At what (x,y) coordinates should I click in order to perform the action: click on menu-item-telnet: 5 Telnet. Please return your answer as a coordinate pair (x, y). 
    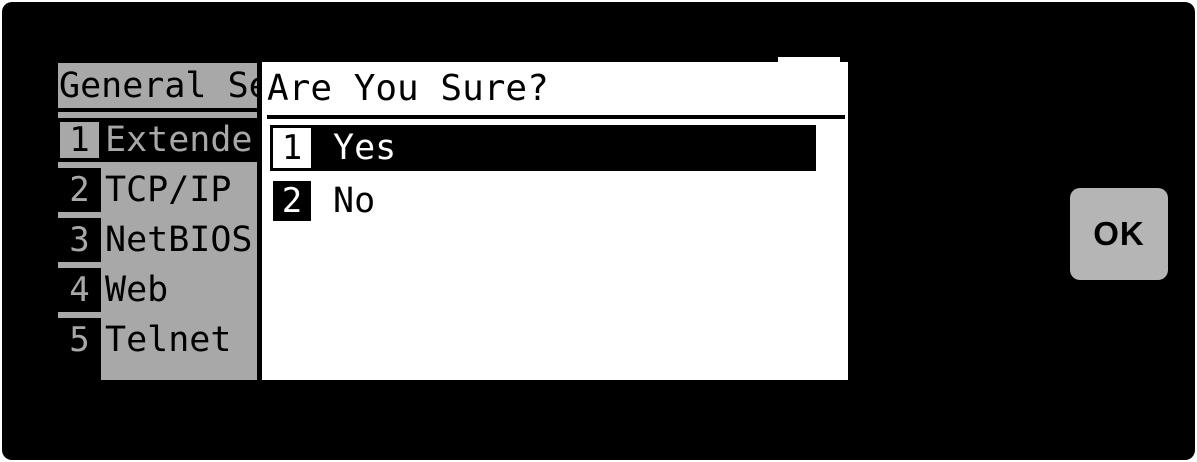
    Looking at the image, I should click on (157, 340).